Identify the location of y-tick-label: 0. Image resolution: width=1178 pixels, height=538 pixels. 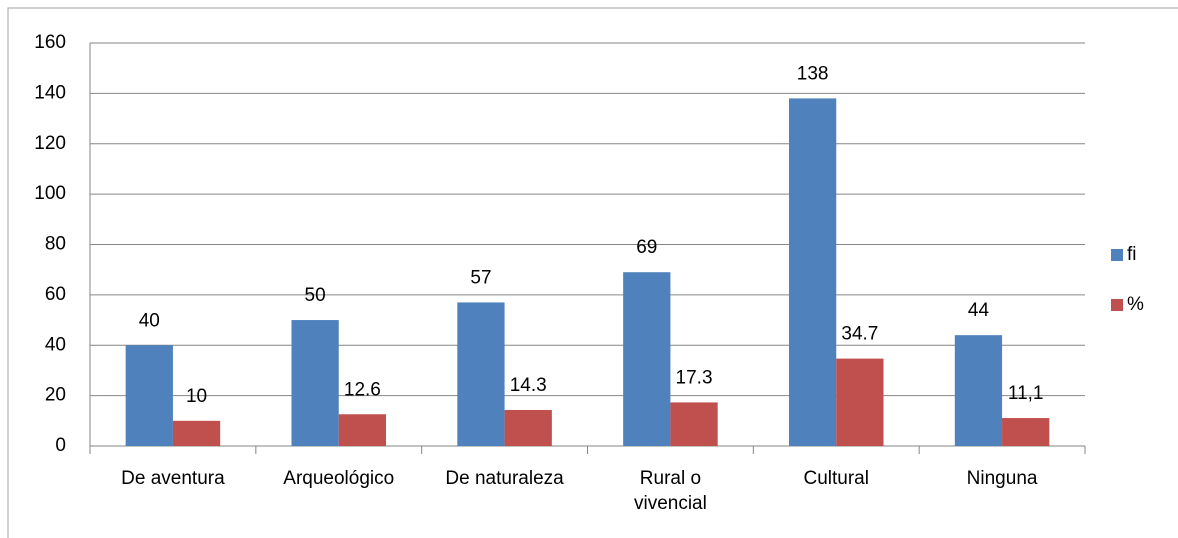
(60, 445).